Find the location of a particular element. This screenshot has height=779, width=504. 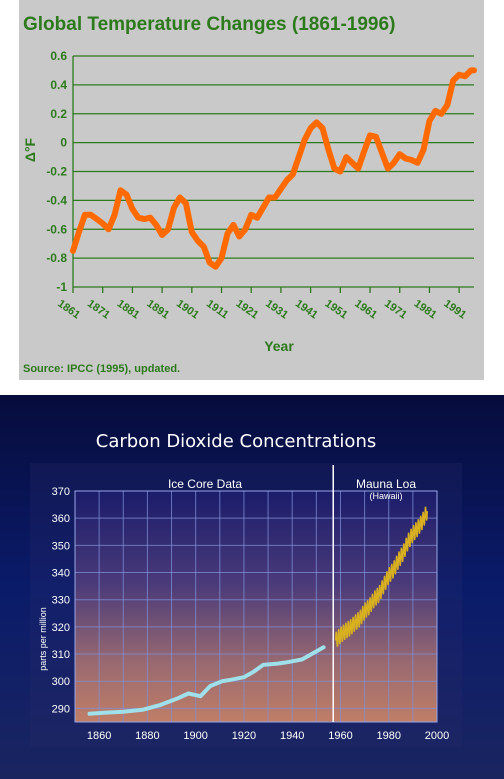

temperature-x-tick-label: 1991 is located at coordinates (454, 310).